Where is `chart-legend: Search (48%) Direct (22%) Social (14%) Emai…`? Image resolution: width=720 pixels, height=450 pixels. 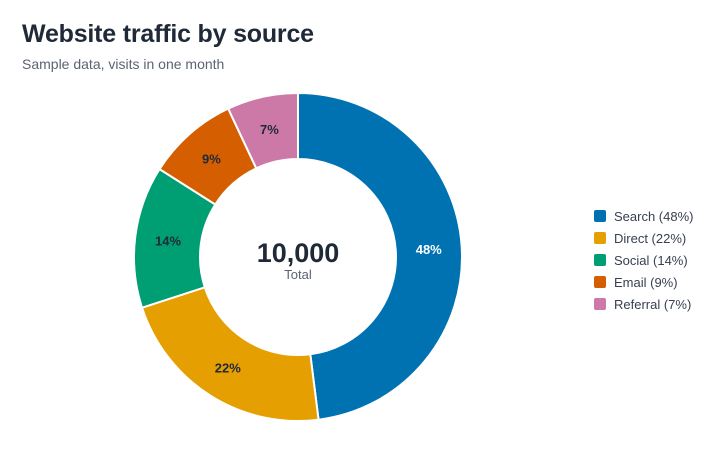
chart-legend: Search (48%) Direct (22%) Social (14%) Emai… is located at coordinates (654, 260).